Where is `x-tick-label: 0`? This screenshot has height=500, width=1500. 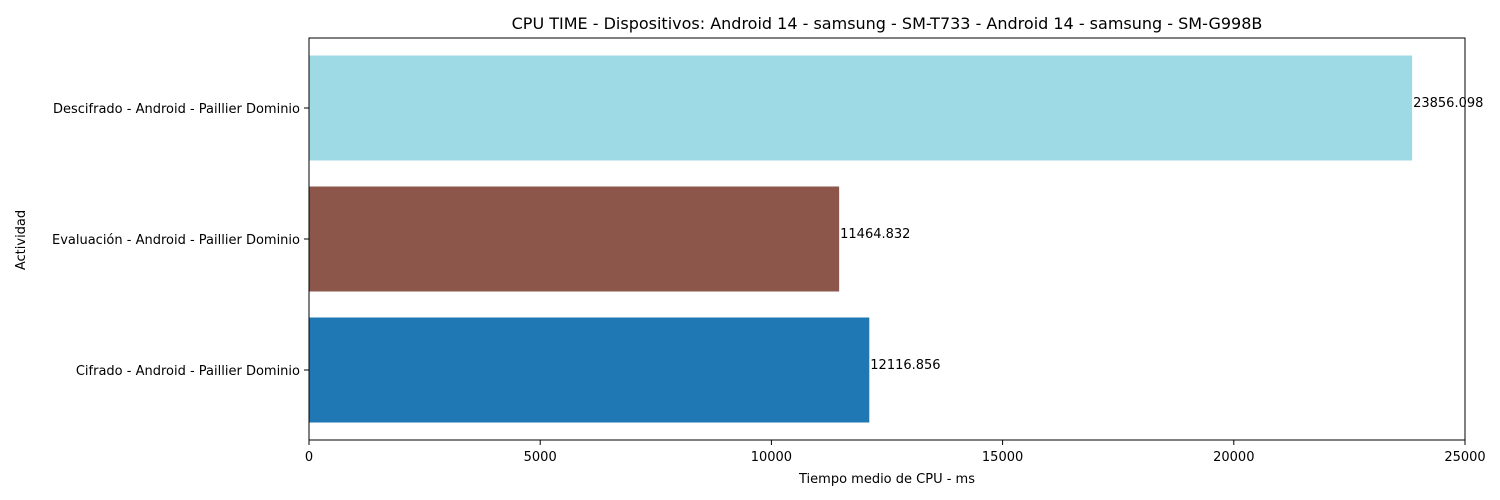 x-tick-label: 0 is located at coordinates (309, 457).